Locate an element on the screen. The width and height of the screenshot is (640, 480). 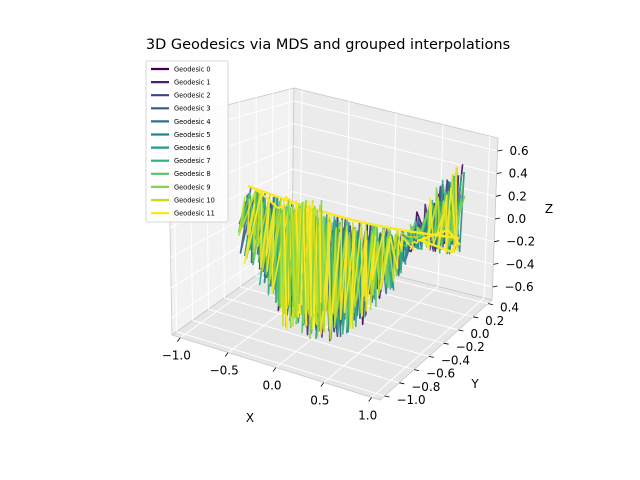
x-tick-label: 1.0 is located at coordinates (367, 415).